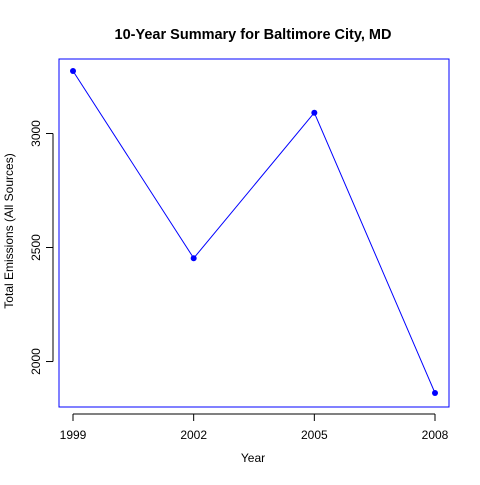  I want to click on x-tick-label: 2002, so click(193, 435).